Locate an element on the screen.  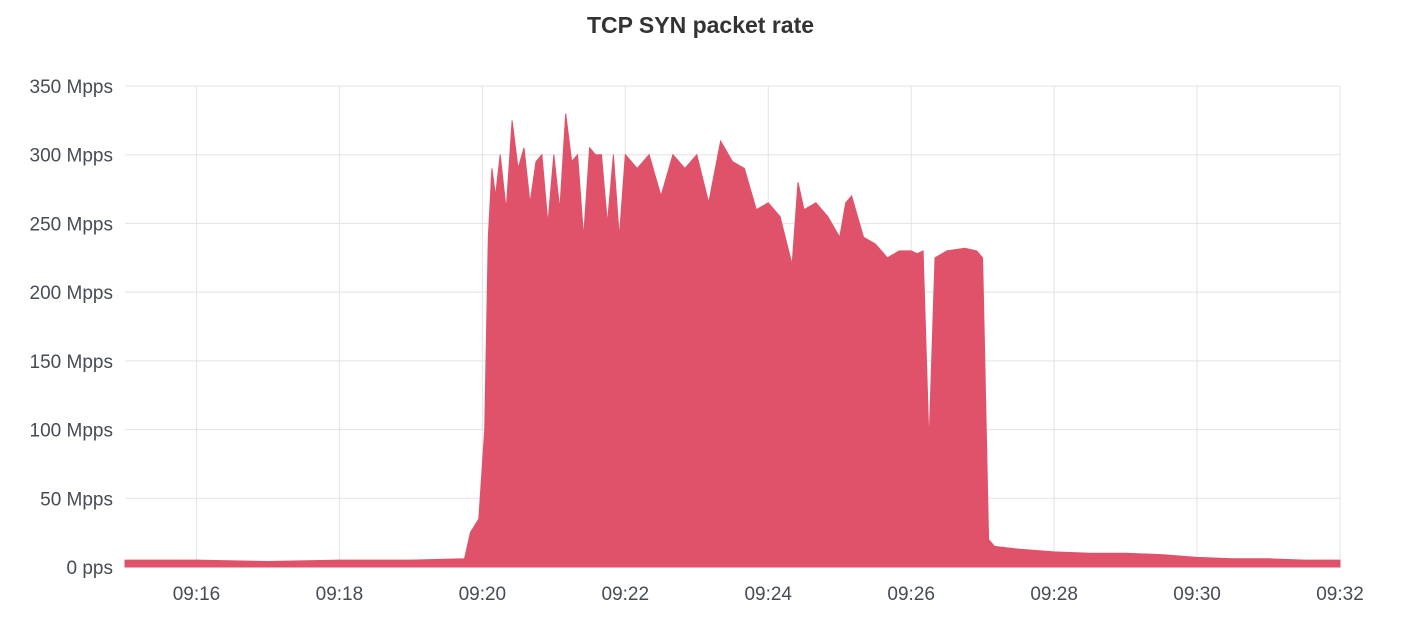
y-tick-label: 300 Mpps is located at coordinates (71, 156).